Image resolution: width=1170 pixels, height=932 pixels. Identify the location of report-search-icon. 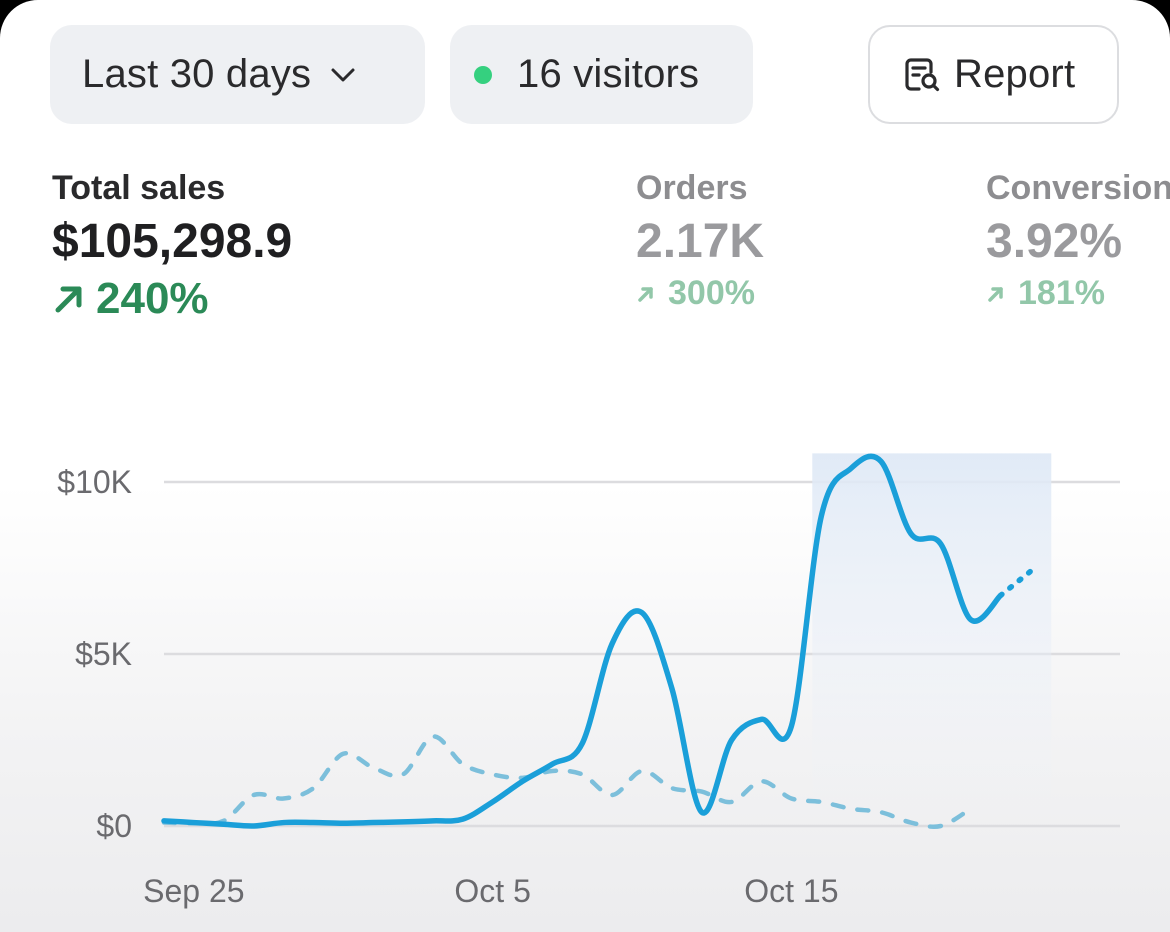
(922, 75).